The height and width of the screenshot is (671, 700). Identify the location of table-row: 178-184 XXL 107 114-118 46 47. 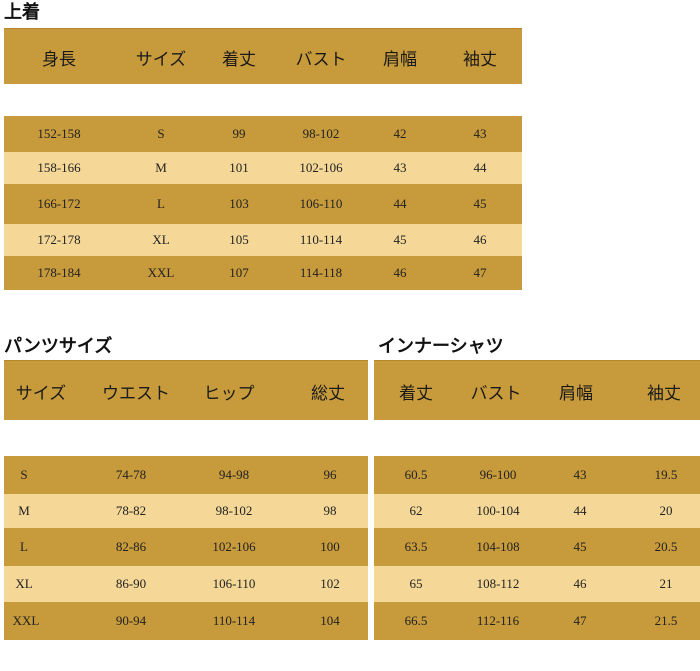
(263, 273).